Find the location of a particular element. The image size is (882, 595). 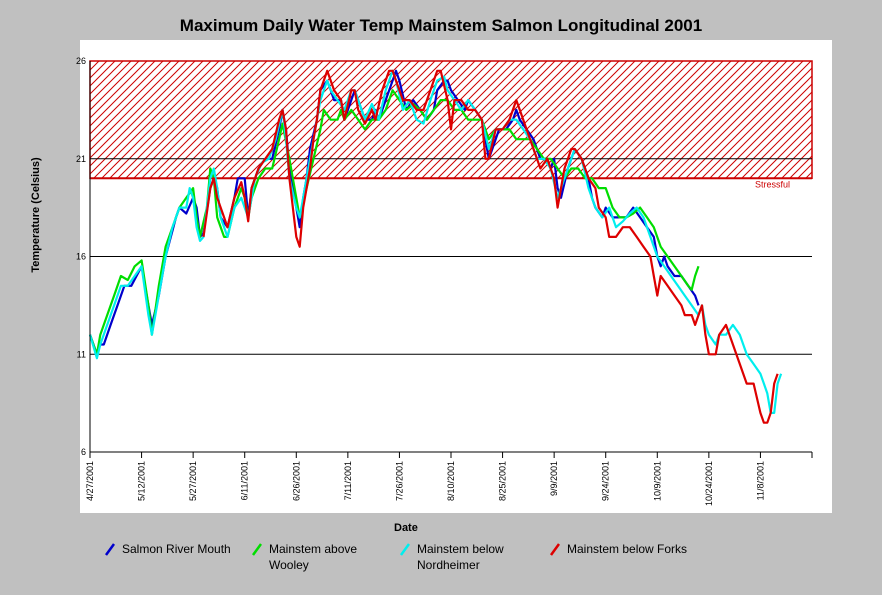

legend-label: Mainstem above Wooley is located at coordinates (313, 557).